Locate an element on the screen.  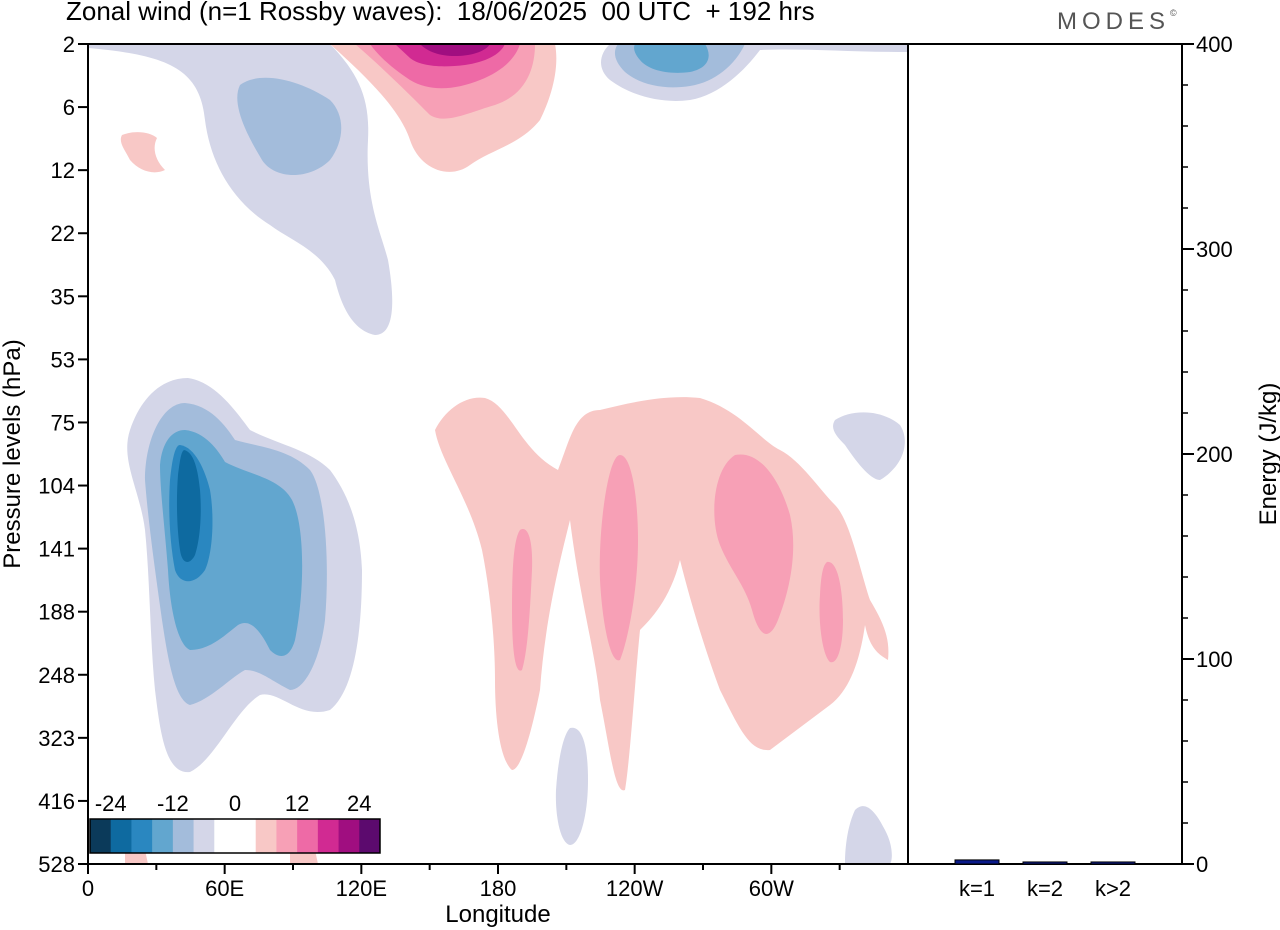
colorbar-label: 12 is located at coordinates (297, 803).